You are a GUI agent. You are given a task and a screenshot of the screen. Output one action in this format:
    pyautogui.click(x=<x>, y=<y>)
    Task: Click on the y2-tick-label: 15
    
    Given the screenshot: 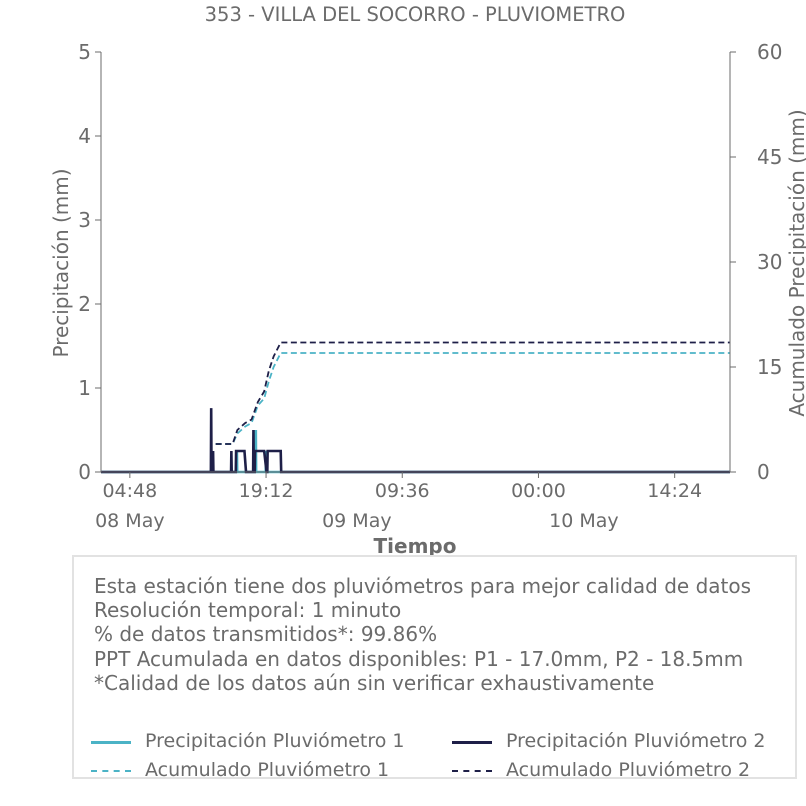 What is the action you would take?
    pyautogui.click(x=769, y=367)
    